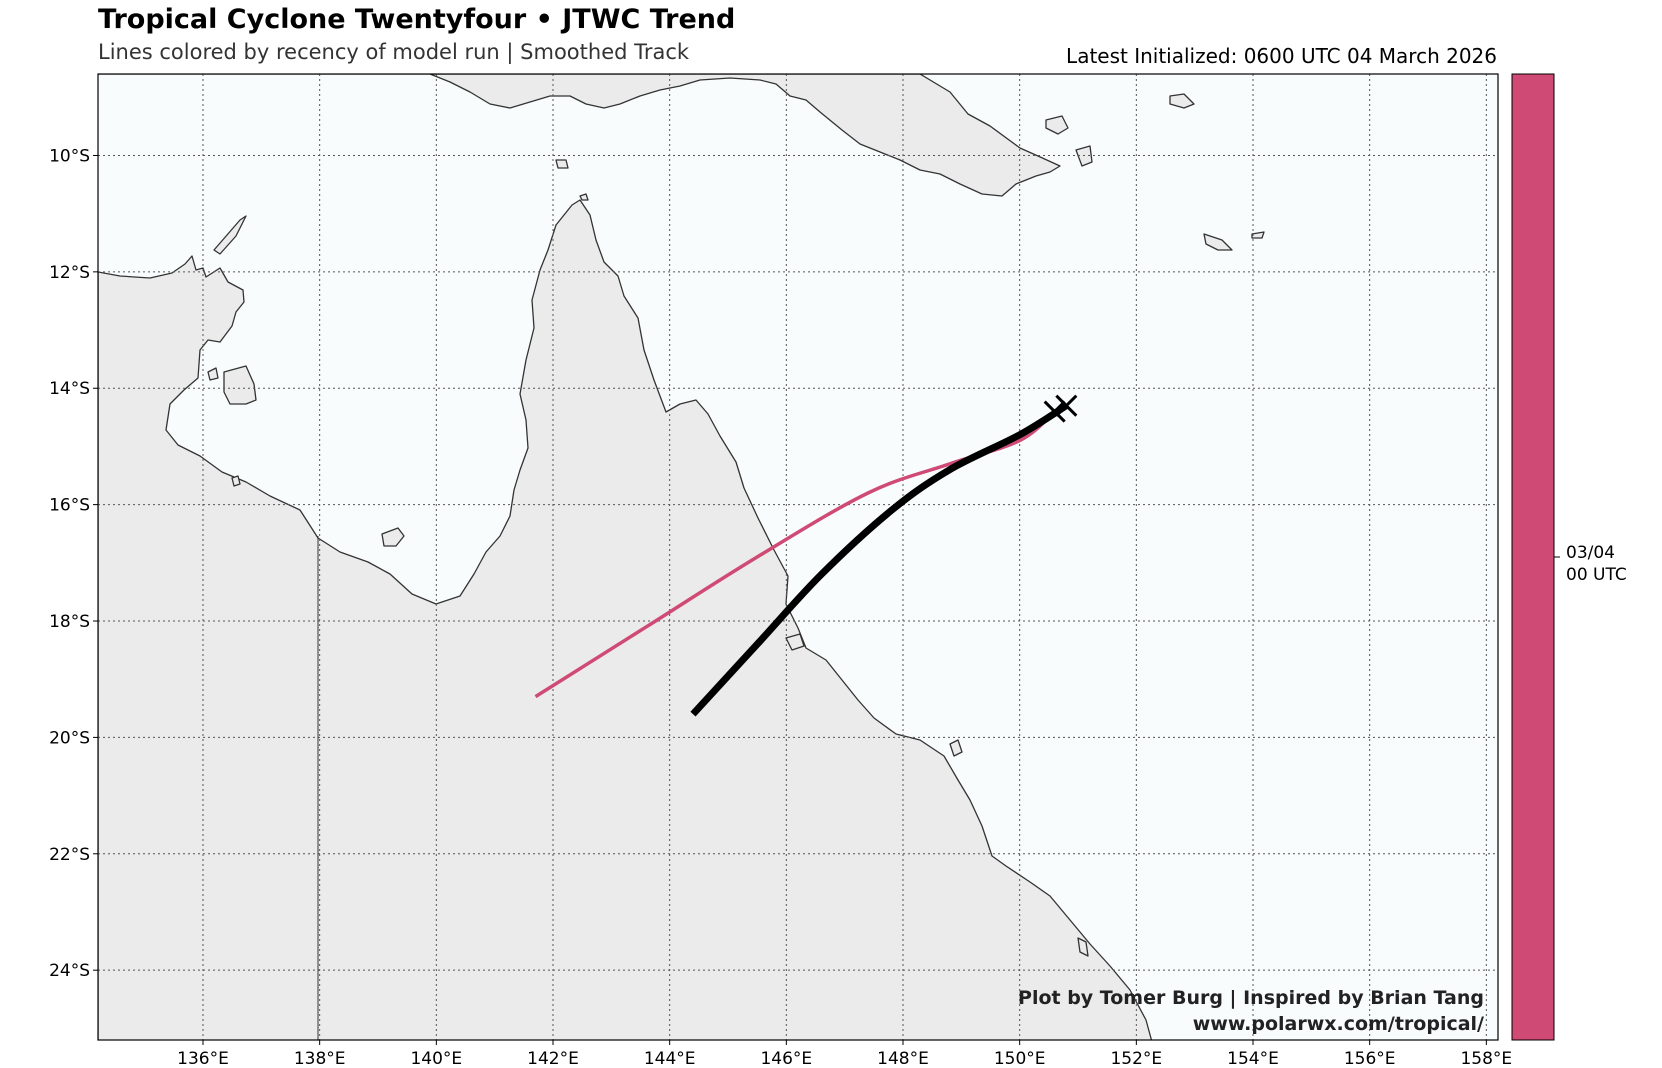 Image resolution: width=1662 pixels, height=1068 pixels. Describe the element at coordinates (203, 1058) in the screenshot. I see `lon-tick-label: 136°E` at that location.